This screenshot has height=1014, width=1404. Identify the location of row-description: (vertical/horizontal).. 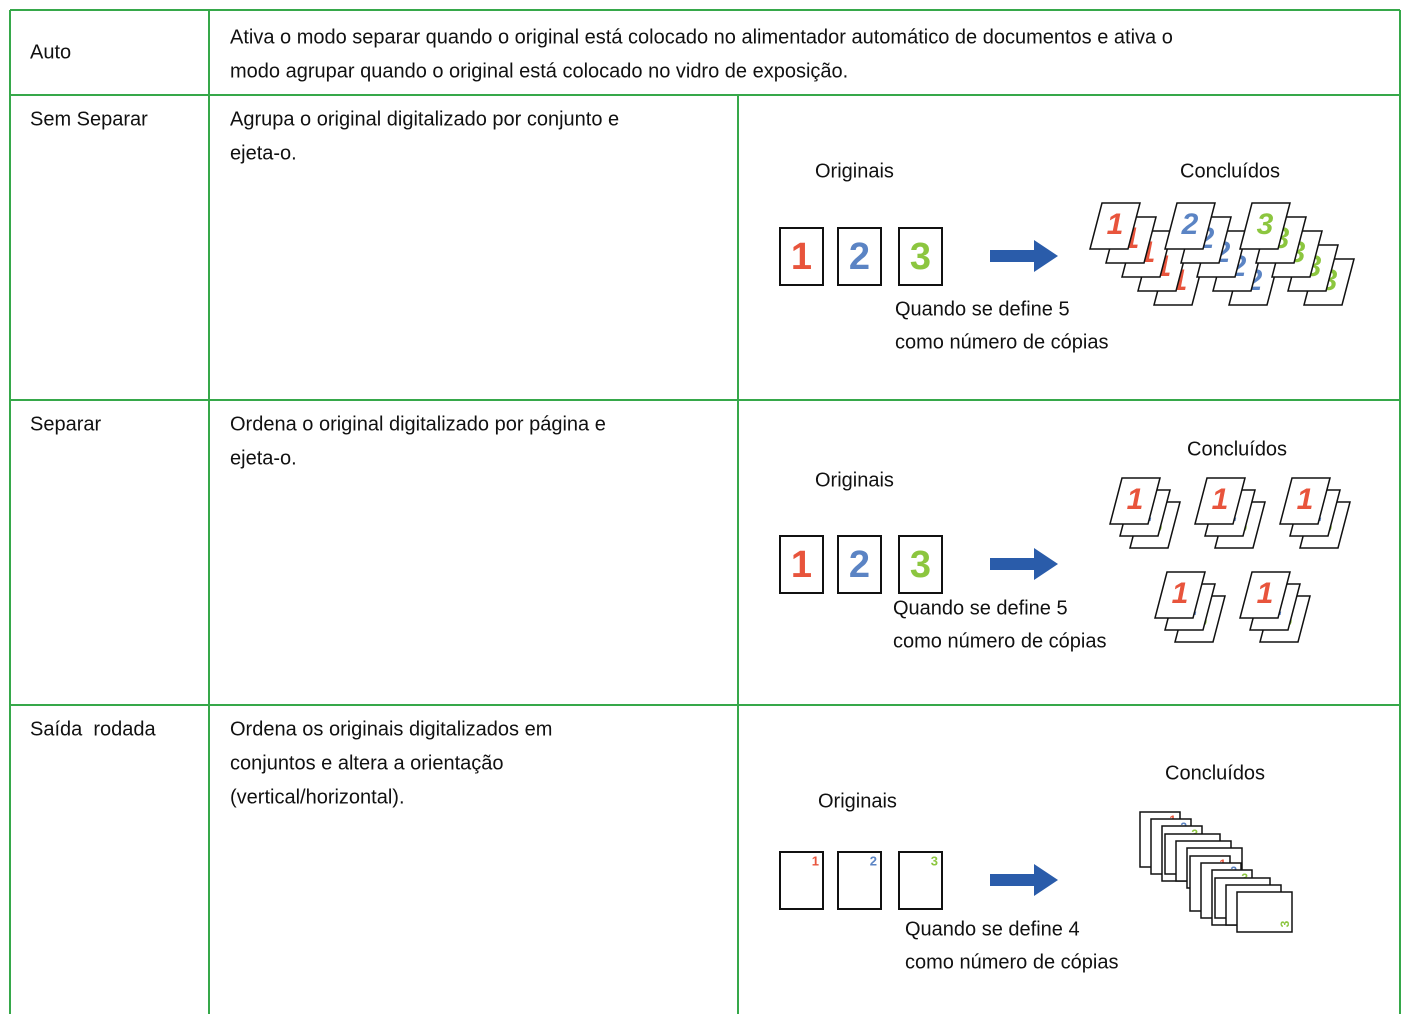
(317, 797).